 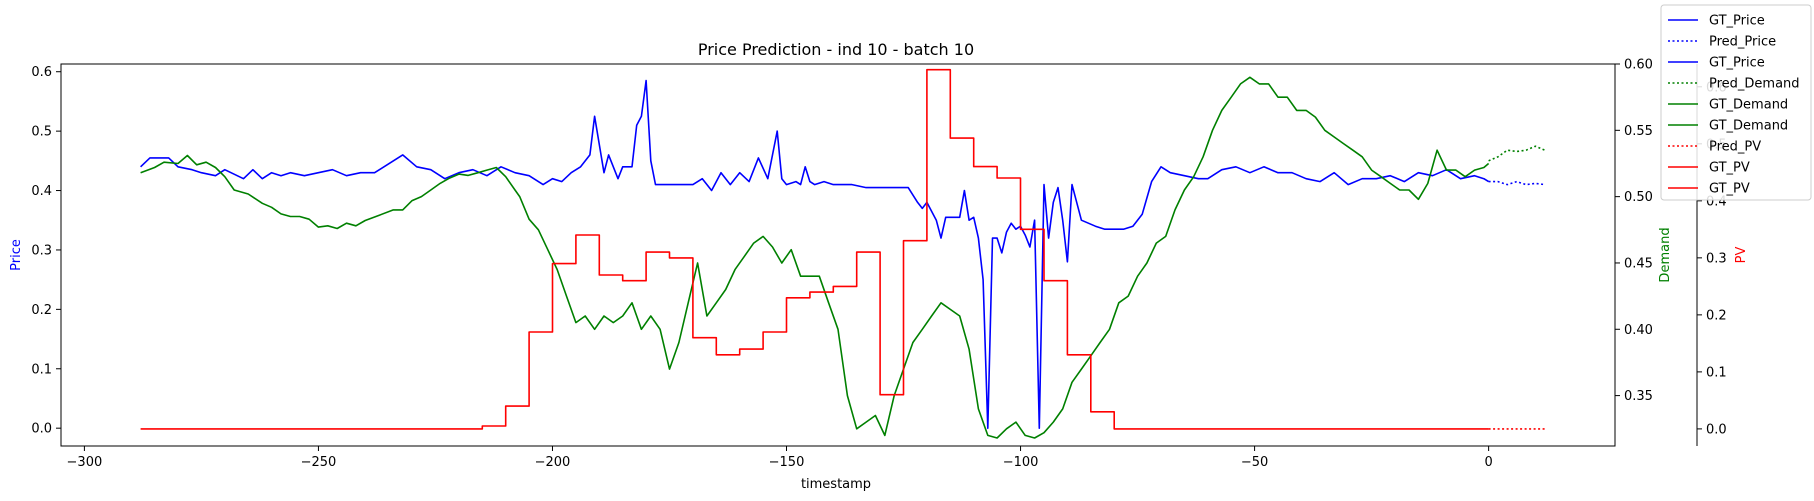 I want to click on demand-tick-label: 0.45, so click(x=1638, y=263).